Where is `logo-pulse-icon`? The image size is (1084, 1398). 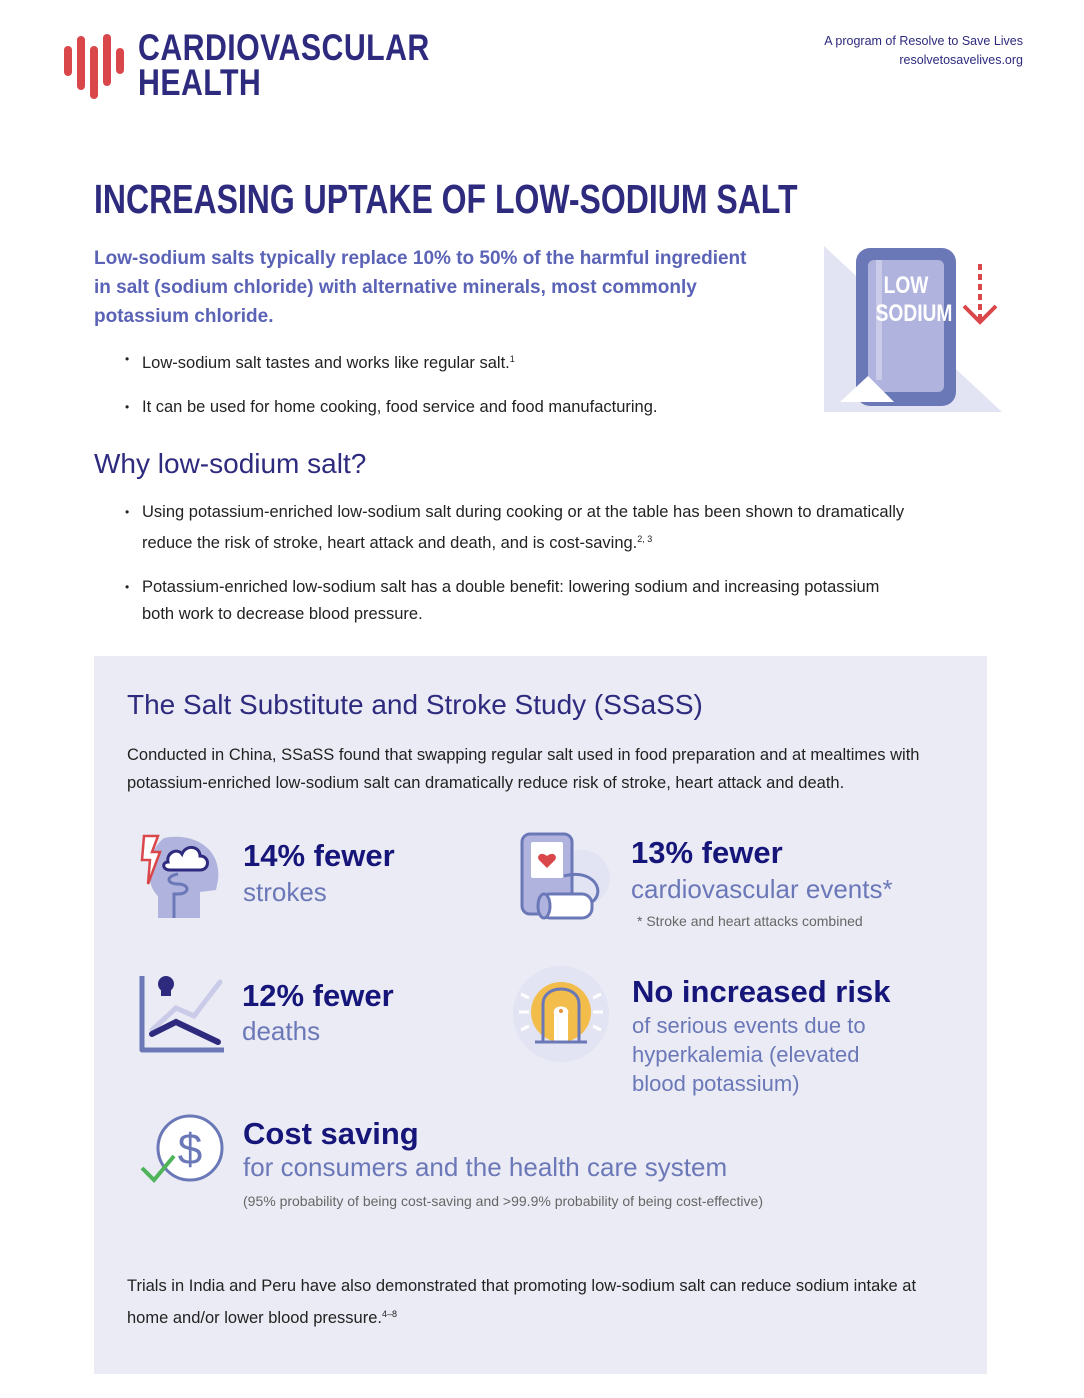
logo-pulse-icon is located at coordinates (94, 66).